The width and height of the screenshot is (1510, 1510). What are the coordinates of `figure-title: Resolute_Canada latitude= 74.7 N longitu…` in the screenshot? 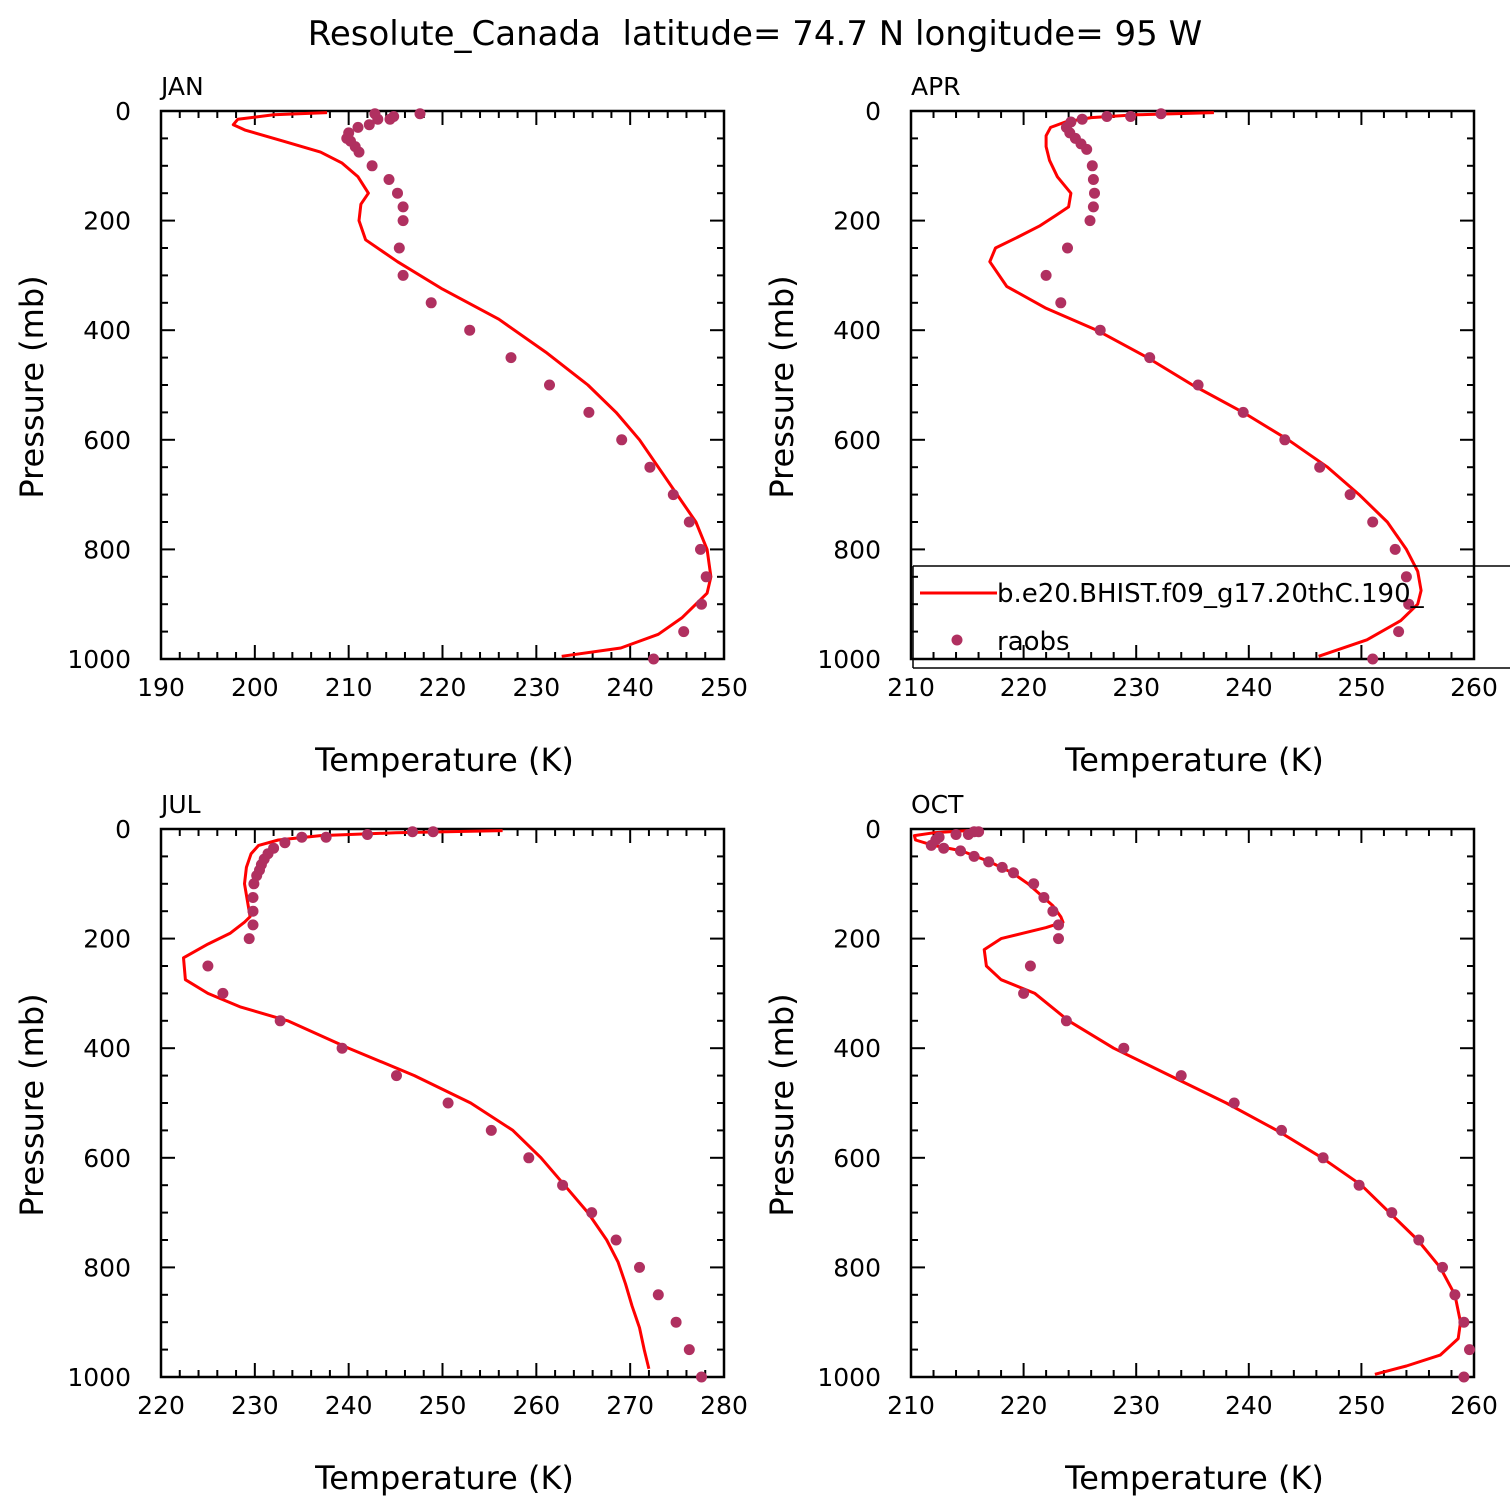 It's located at (755, 34).